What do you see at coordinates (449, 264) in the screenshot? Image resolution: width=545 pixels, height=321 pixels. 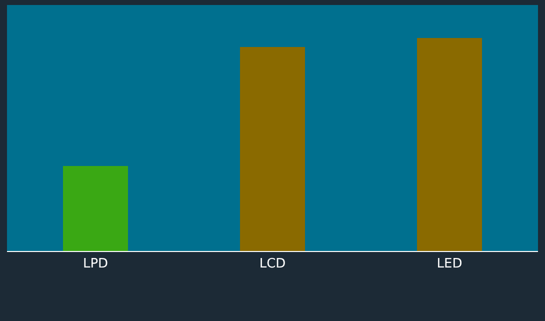 I see `x-tick-label: LED` at bounding box center [449, 264].